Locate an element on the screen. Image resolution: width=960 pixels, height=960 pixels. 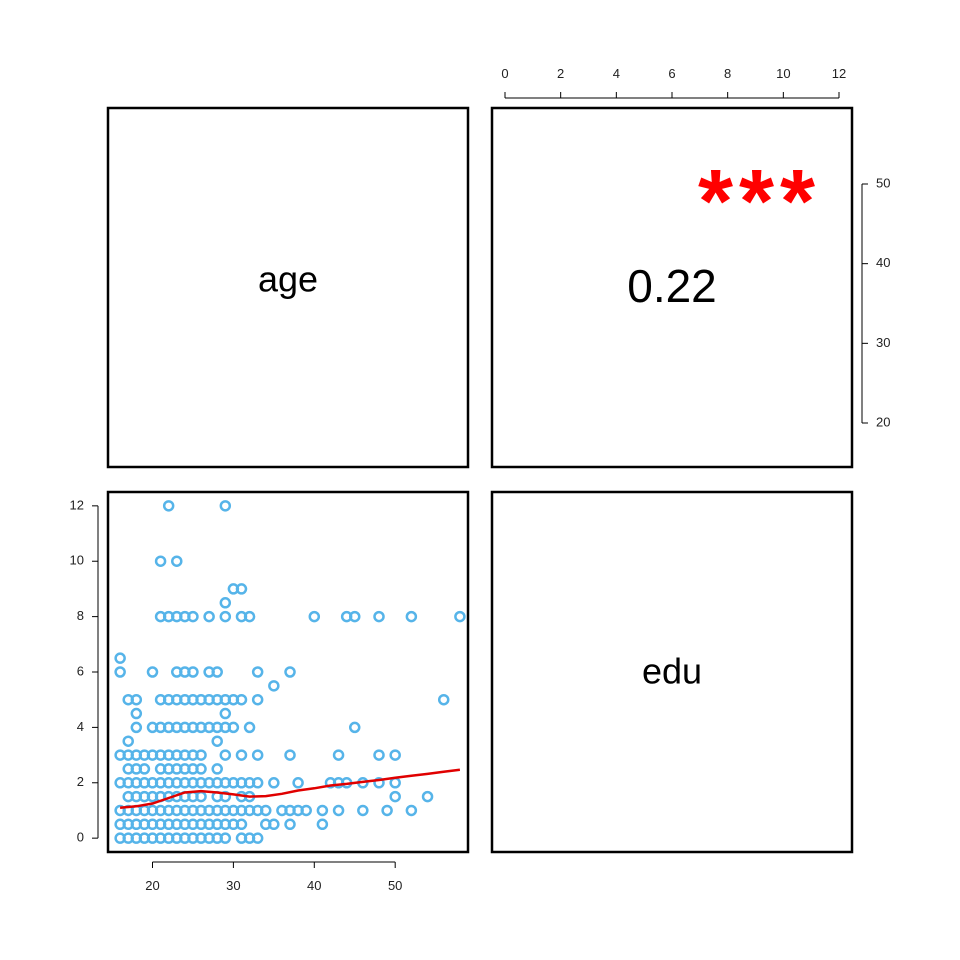
axis-left-edu: 0 2 4 6 8 10 12 is located at coordinates (84, 671).